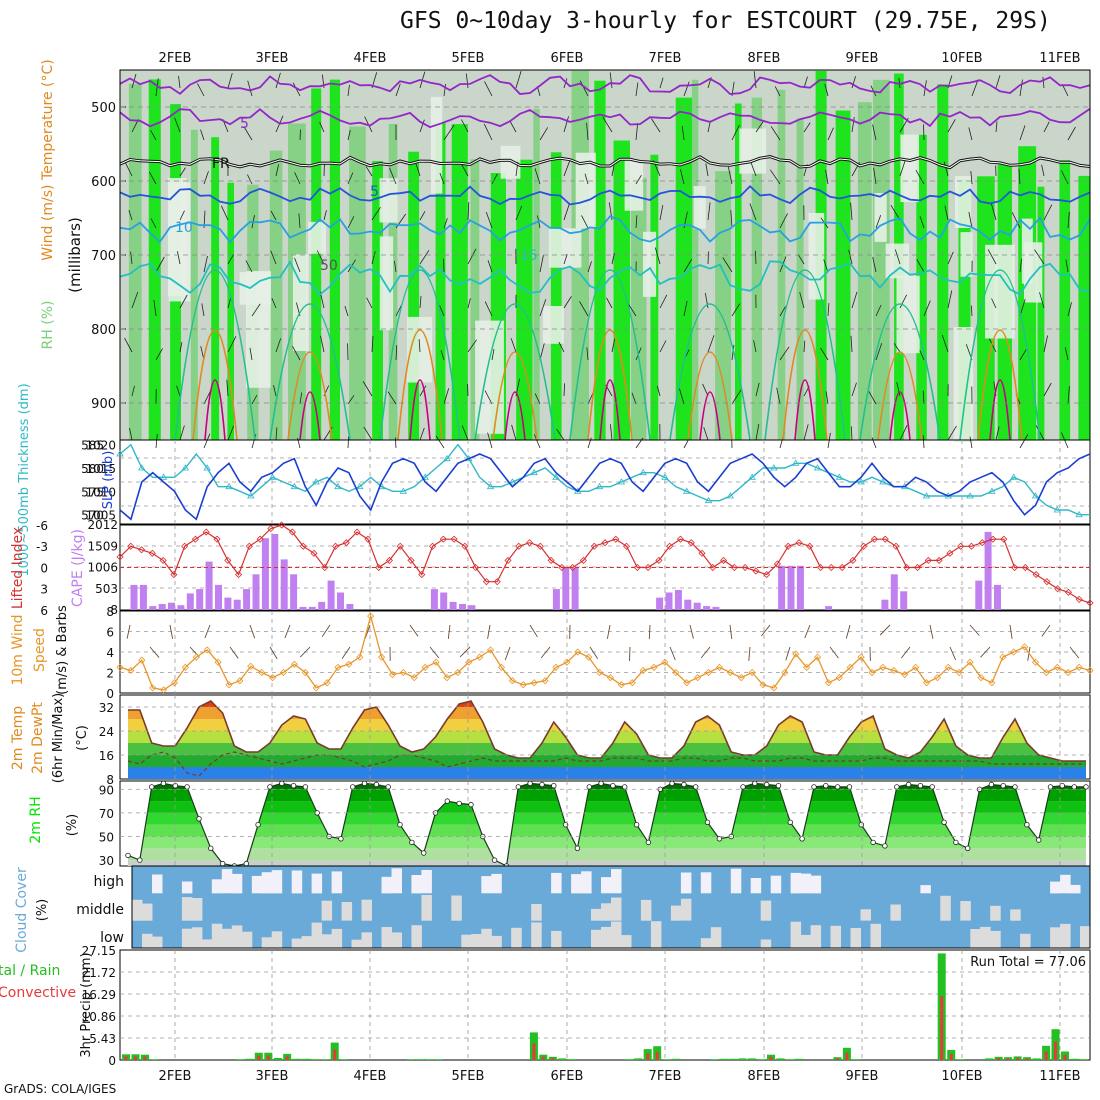  I want to click on rh2m-tick-2: 70, so click(106, 814).